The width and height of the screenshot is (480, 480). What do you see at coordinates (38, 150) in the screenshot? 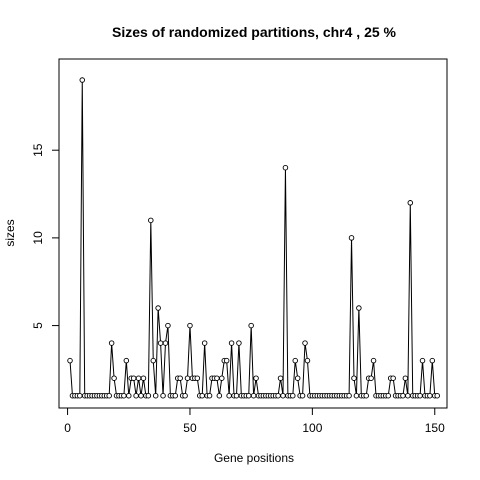
I see `y-tick-label: 15` at bounding box center [38, 150].